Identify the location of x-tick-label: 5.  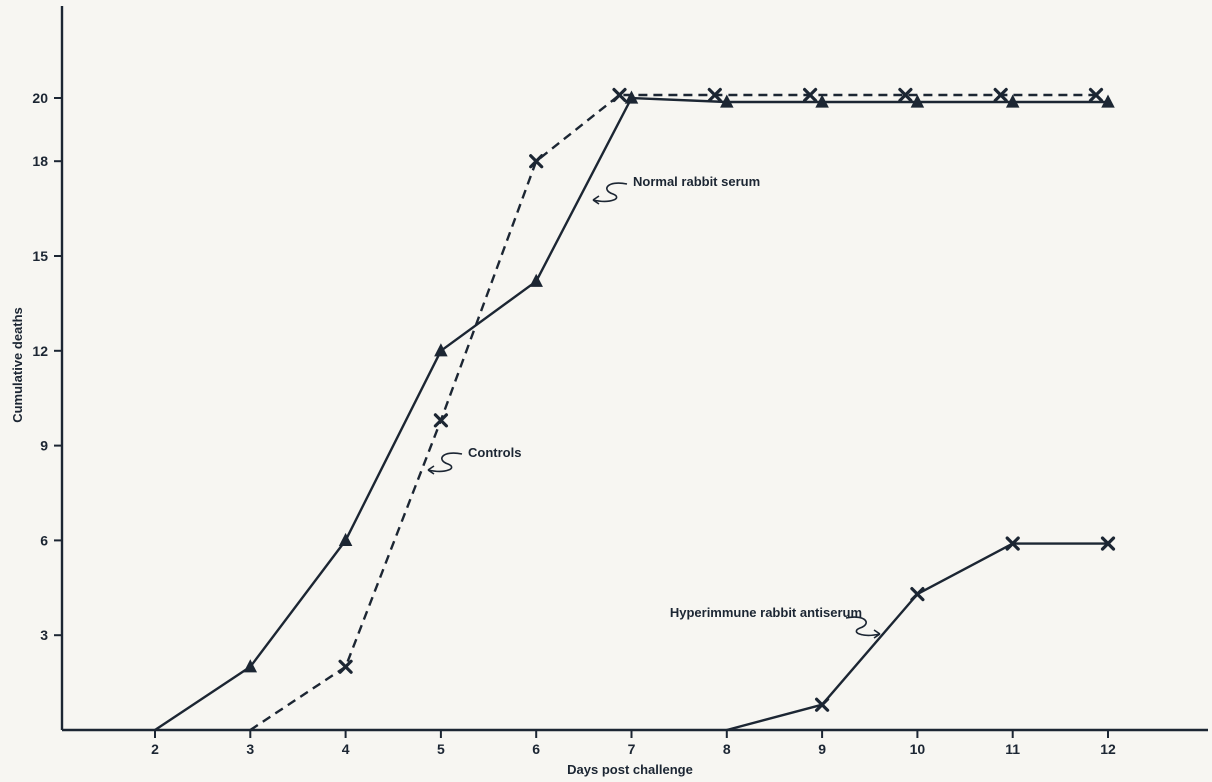
(441, 749).